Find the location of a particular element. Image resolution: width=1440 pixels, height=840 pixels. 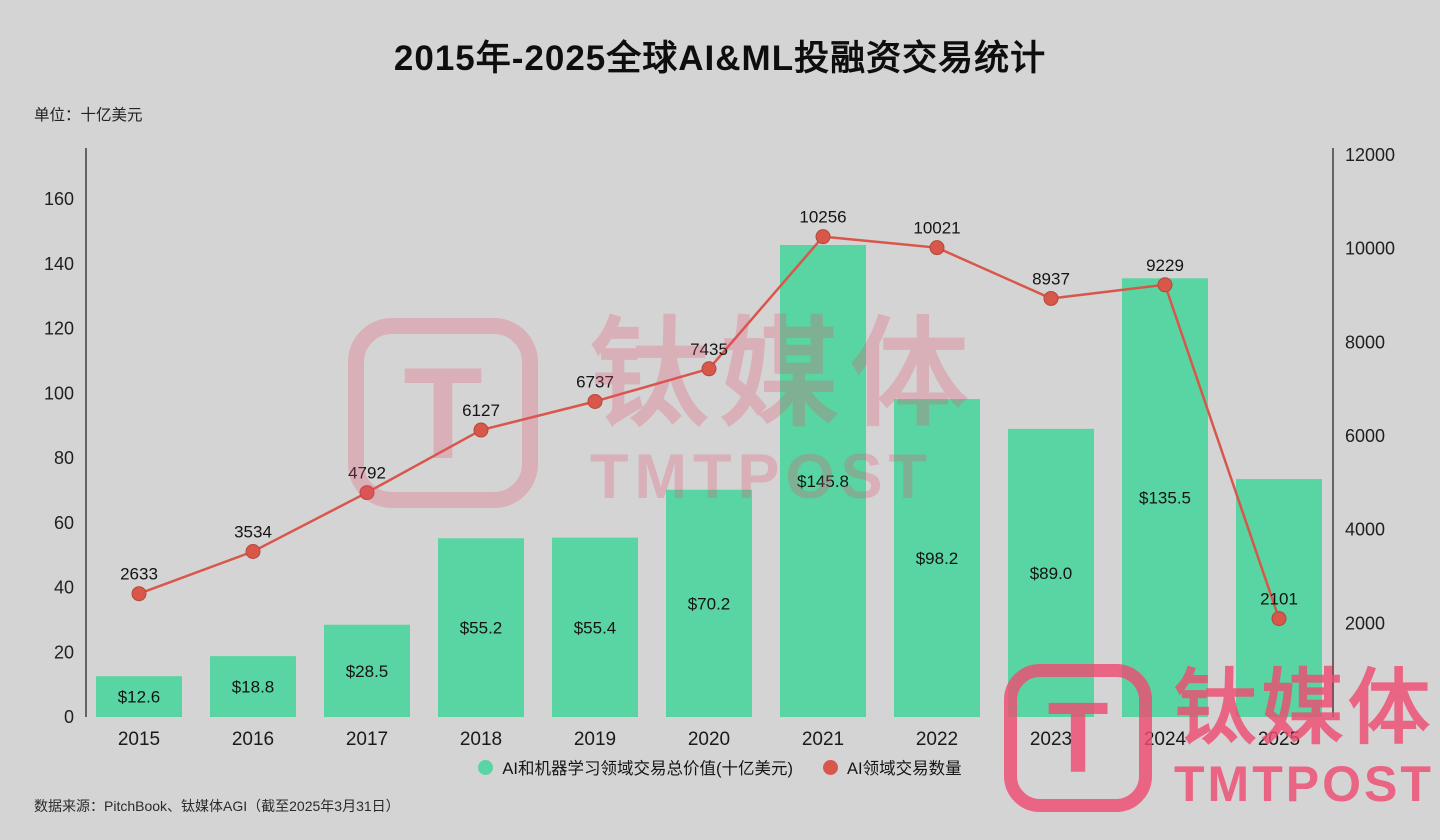

svg-text: $98.2 is located at coordinates (937, 558).